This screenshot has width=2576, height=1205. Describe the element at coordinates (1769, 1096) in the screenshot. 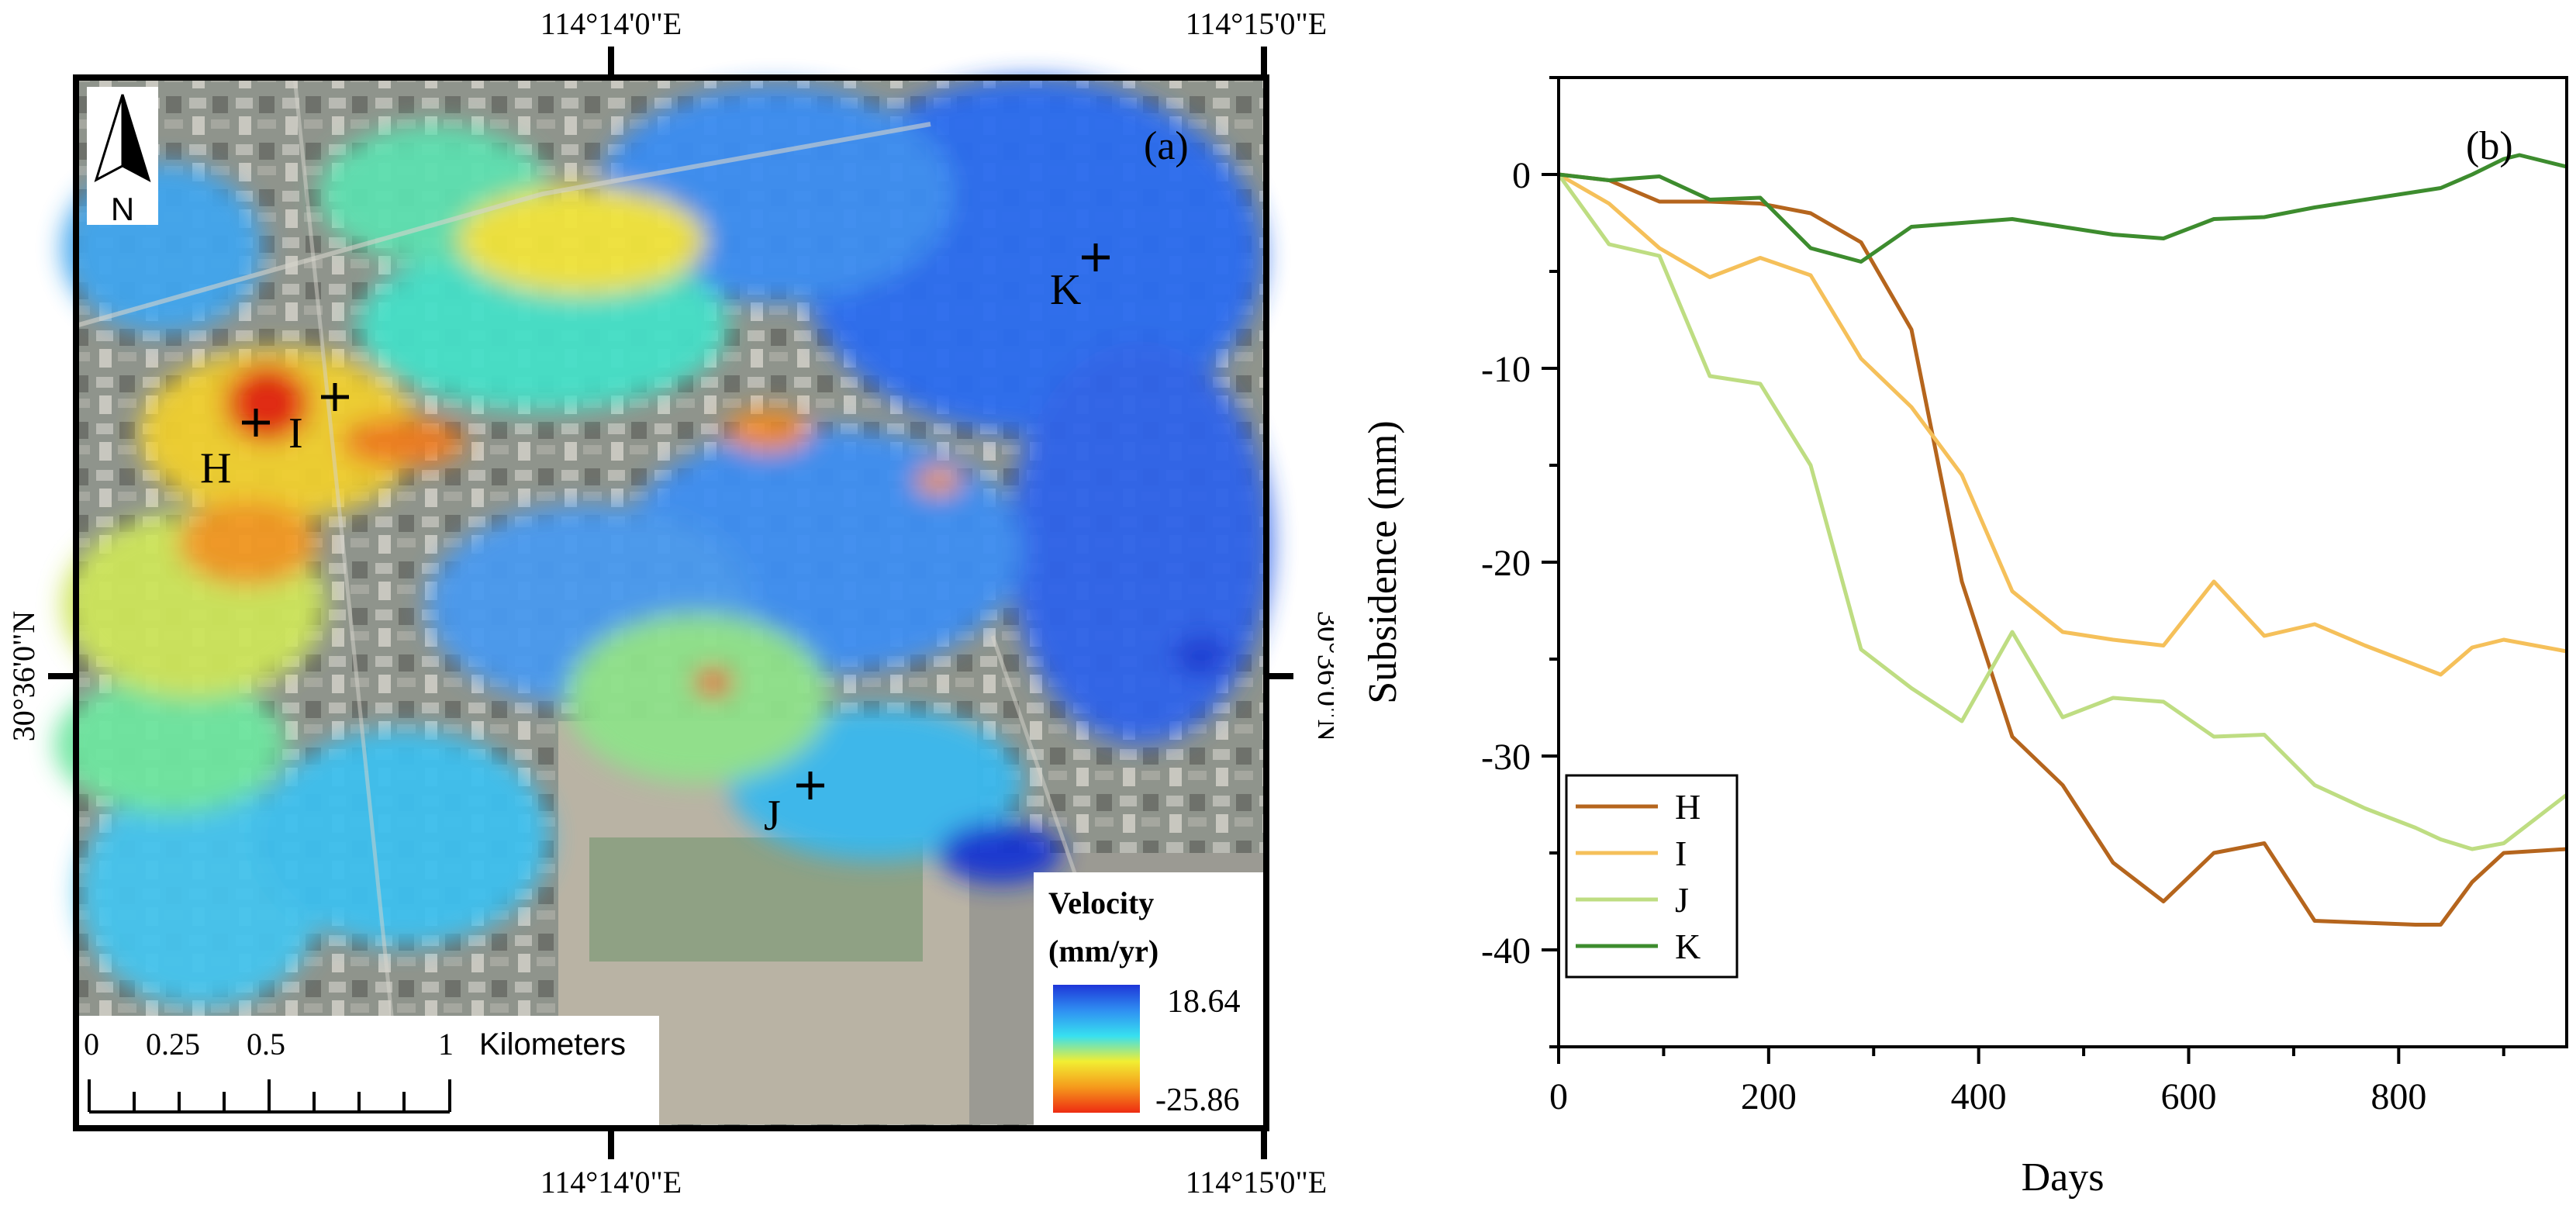

I see `x-tick-label: 200` at that location.